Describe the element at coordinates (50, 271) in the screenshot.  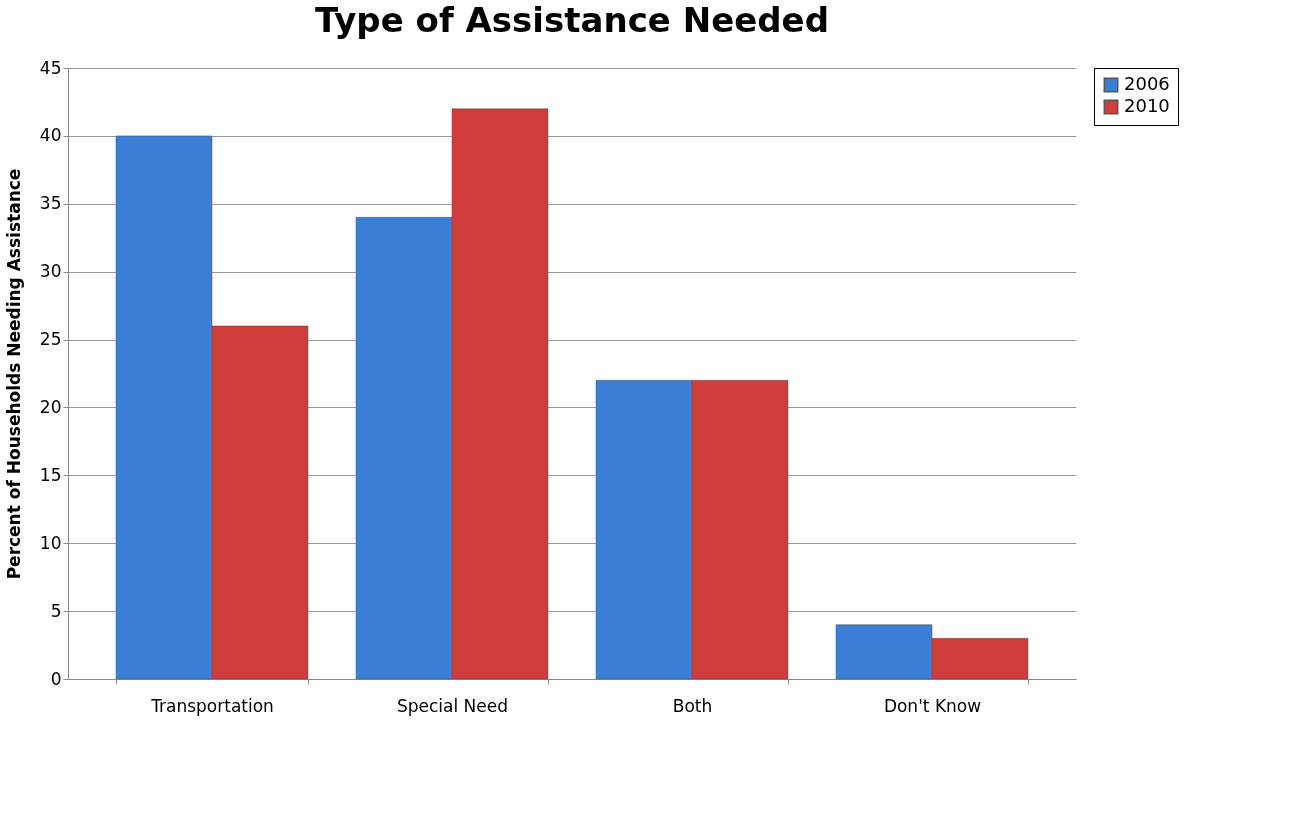
I see `y-tick-label: 30` at that location.